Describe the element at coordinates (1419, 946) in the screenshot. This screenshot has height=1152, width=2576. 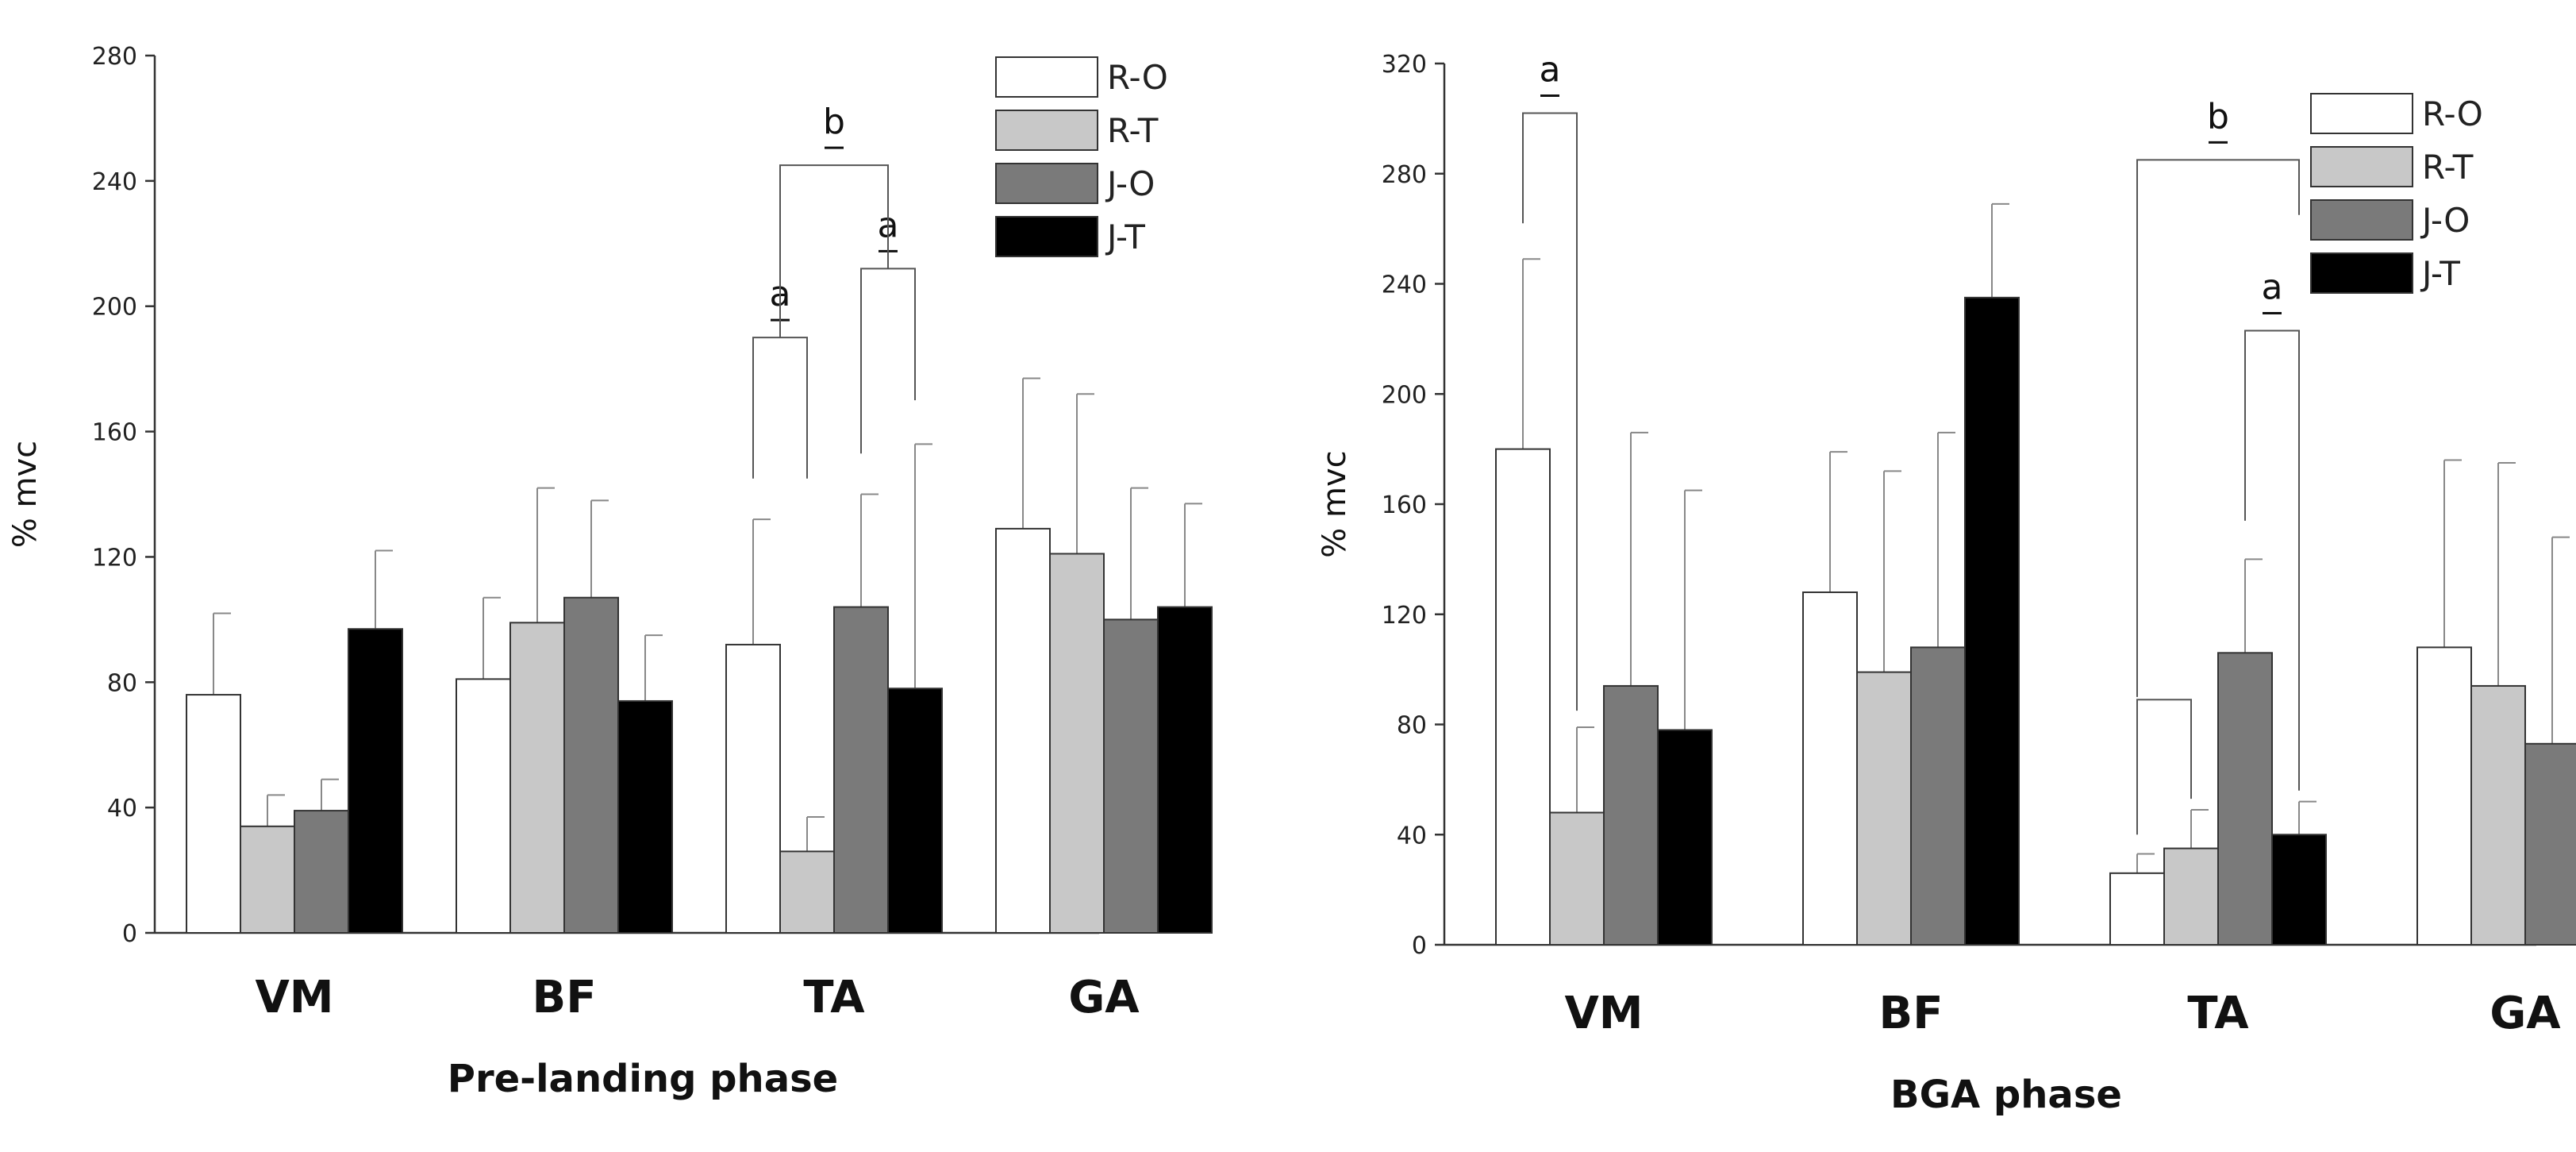
I see `y-tick-label: 0` at that location.